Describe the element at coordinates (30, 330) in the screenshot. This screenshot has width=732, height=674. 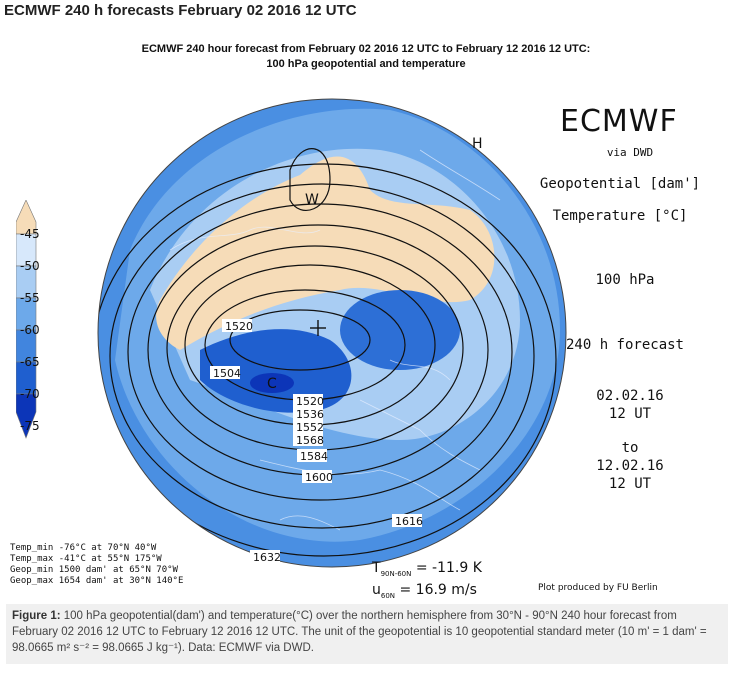
I see `colorbar-label: -60` at that location.